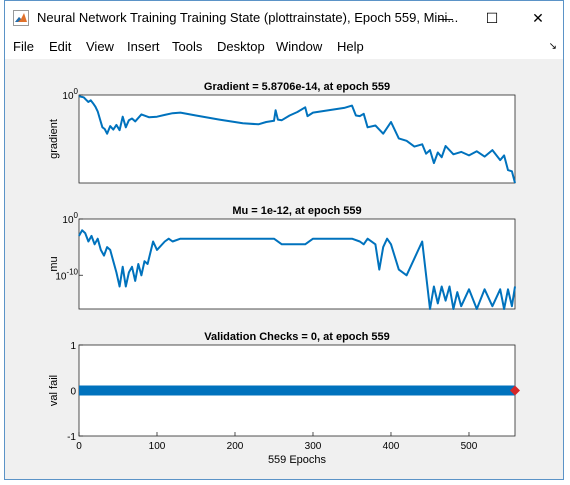 This screenshot has width=570, height=485. What do you see at coordinates (552, 46) in the screenshot?
I see `dock-arrow-icon: ↘` at bounding box center [552, 46].